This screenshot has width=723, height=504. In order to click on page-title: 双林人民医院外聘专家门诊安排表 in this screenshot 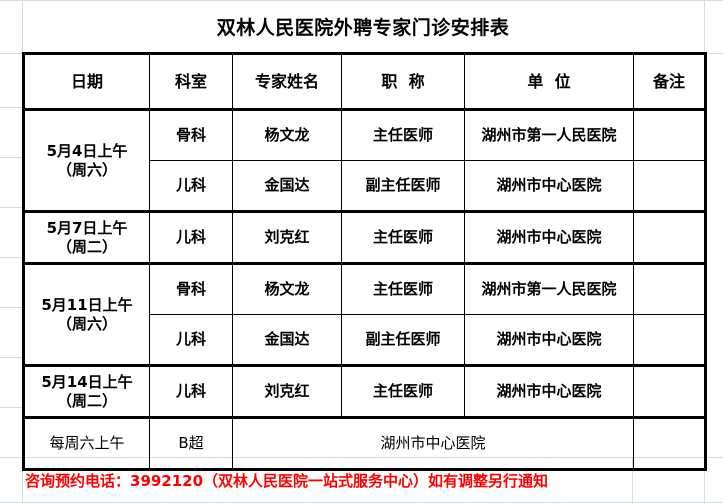, I will do `click(363, 28)`.